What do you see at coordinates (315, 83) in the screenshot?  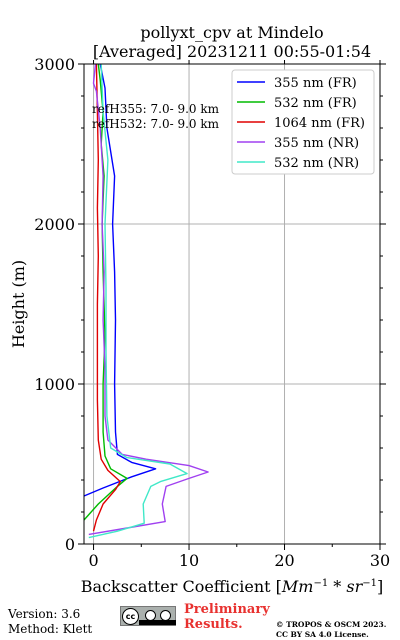 I see `legend-label-0: 355 nm (FR)` at bounding box center [315, 83].